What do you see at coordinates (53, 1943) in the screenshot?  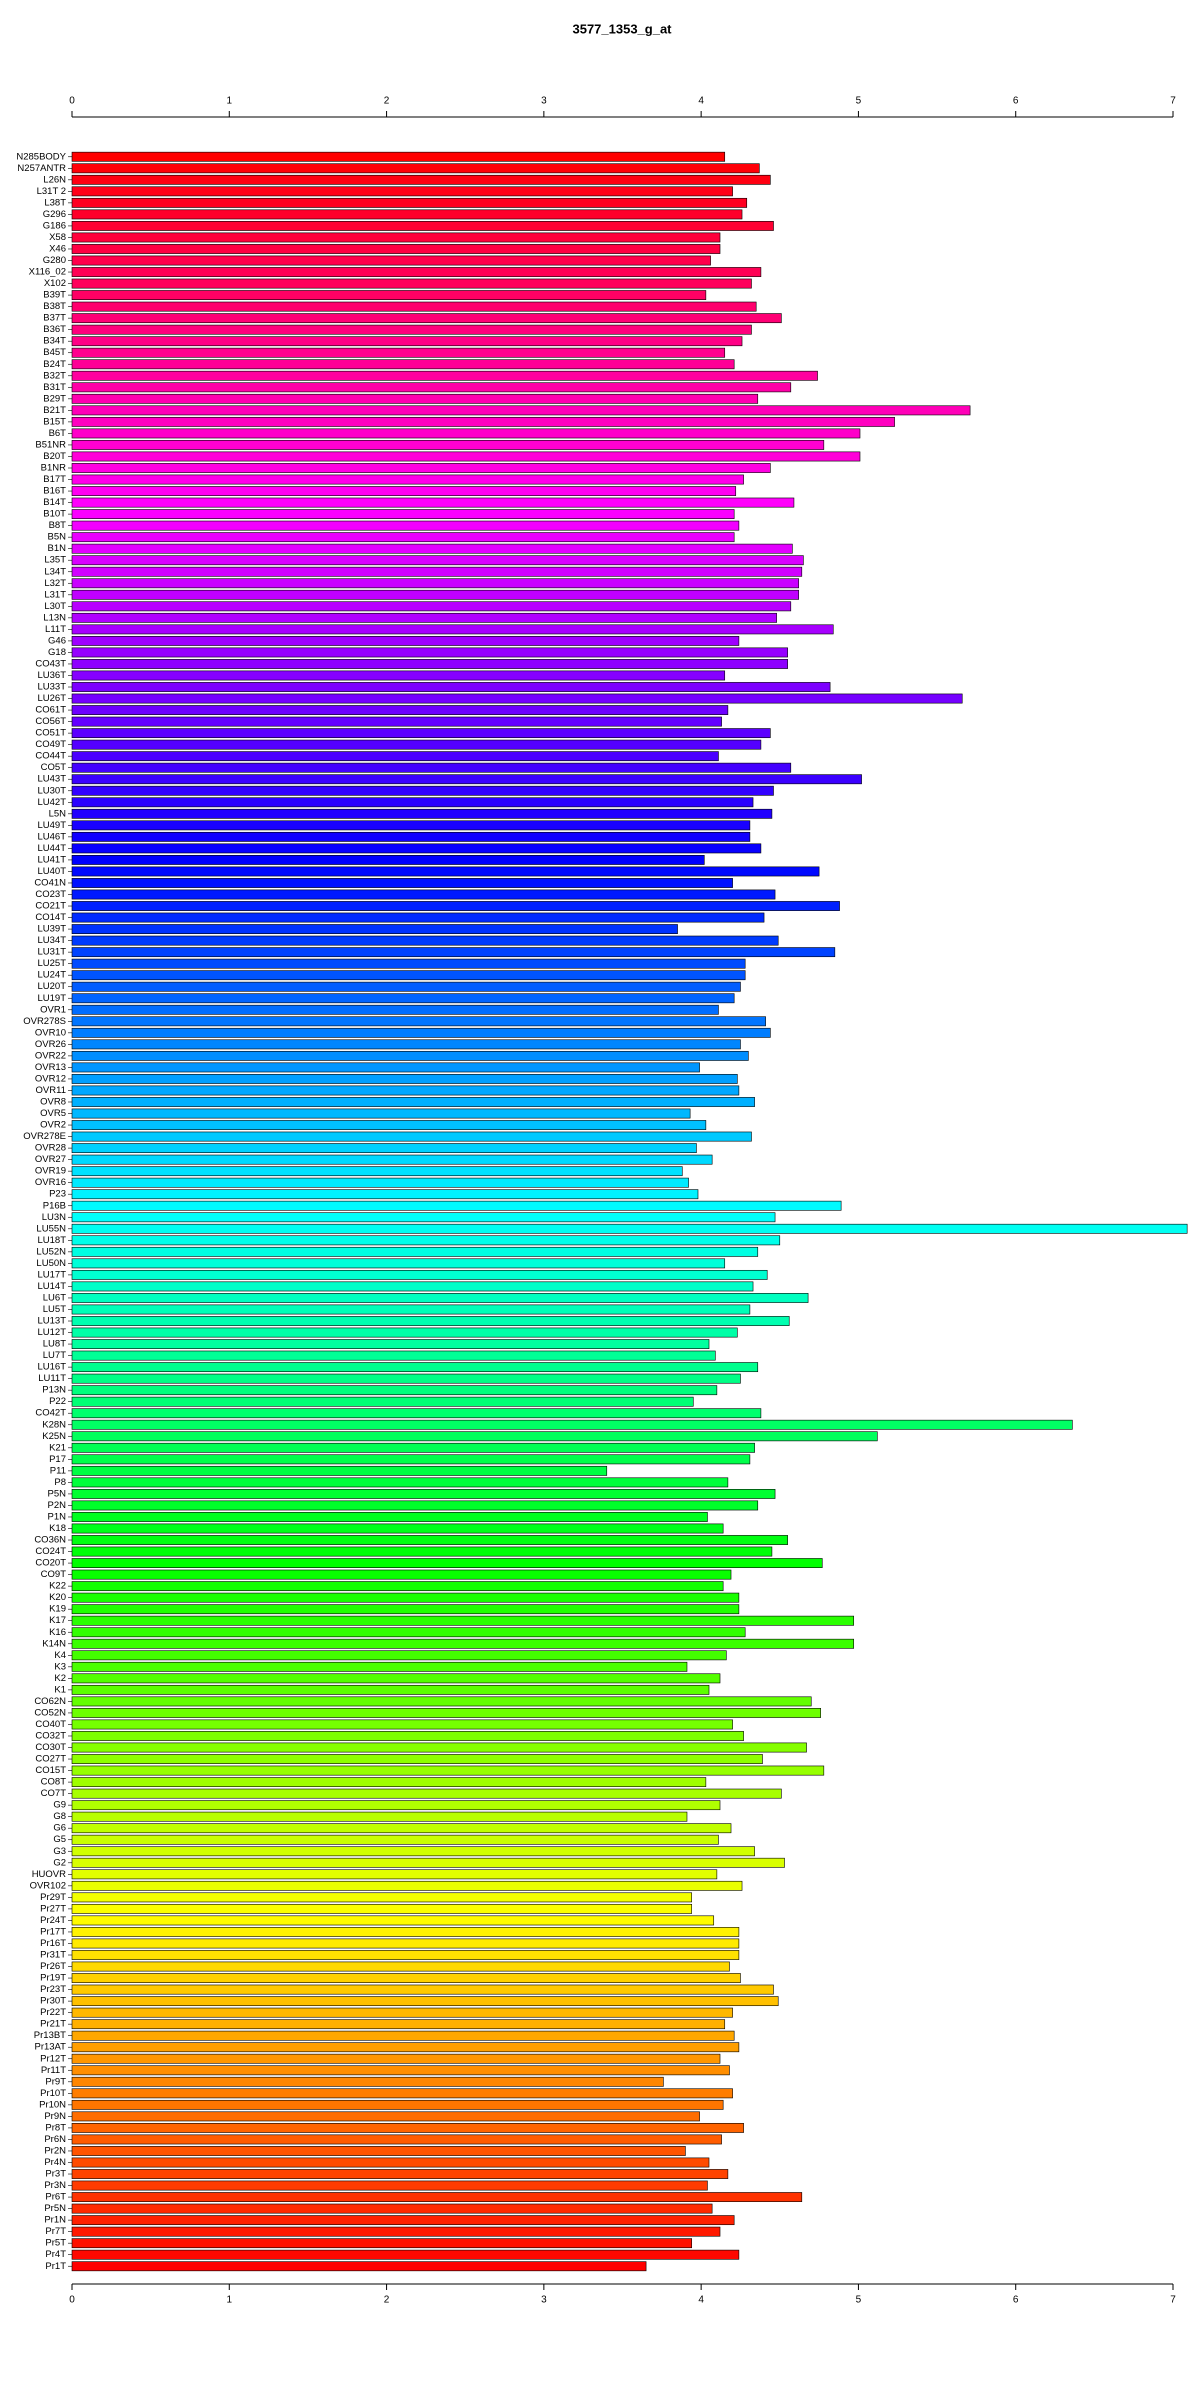 I see `y-tick-label: Pr16T` at bounding box center [53, 1943].